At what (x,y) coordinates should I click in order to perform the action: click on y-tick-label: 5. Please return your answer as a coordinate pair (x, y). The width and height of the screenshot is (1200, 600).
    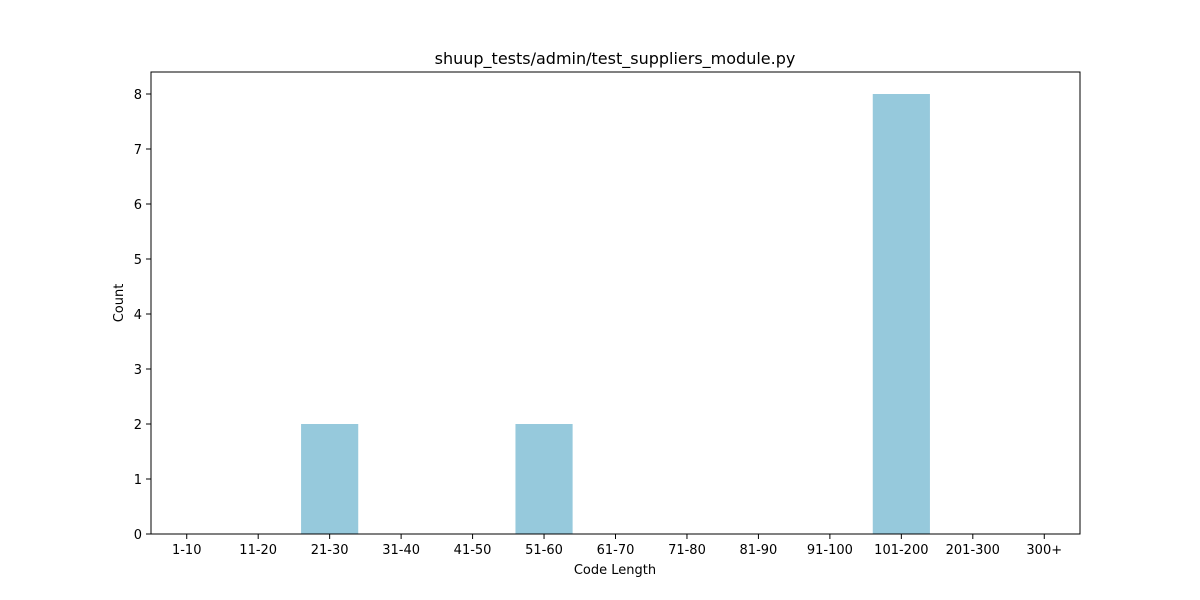
    Looking at the image, I should click on (138, 260).